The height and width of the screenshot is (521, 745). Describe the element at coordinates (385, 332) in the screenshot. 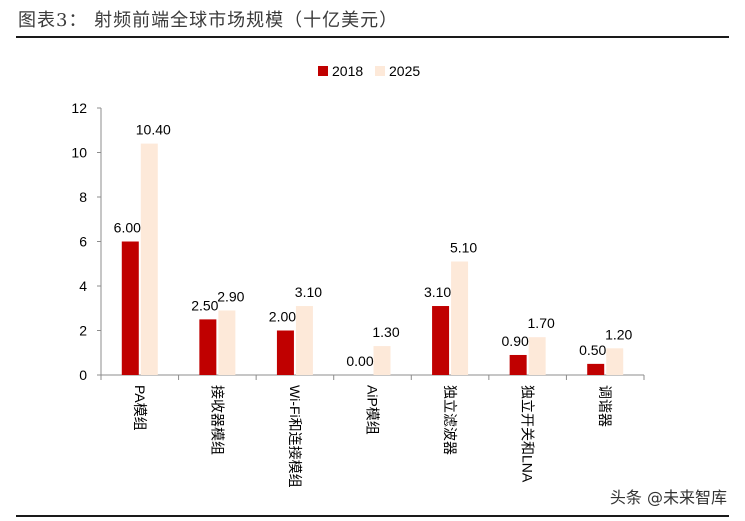

I see `data-label-2025: 1.30` at that location.